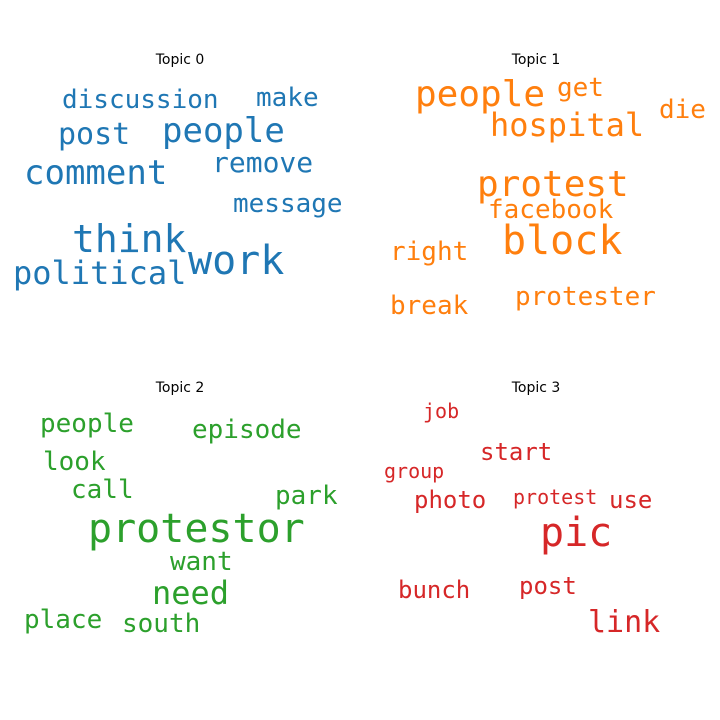  What do you see at coordinates (450, 500) in the screenshot?
I see `topic-3-word-photo: photo` at bounding box center [450, 500].